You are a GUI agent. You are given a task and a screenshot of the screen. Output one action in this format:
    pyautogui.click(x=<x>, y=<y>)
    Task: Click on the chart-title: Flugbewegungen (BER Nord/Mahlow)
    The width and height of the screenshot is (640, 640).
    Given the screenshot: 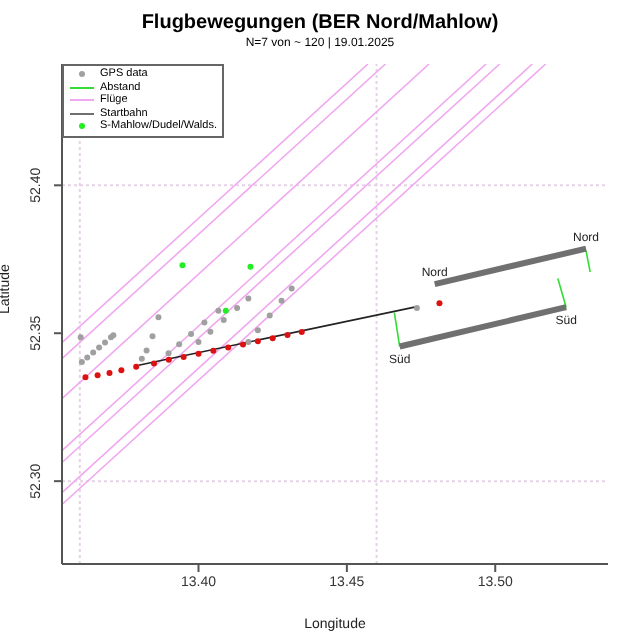 What is the action you would take?
    pyautogui.click(x=320, y=23)
    